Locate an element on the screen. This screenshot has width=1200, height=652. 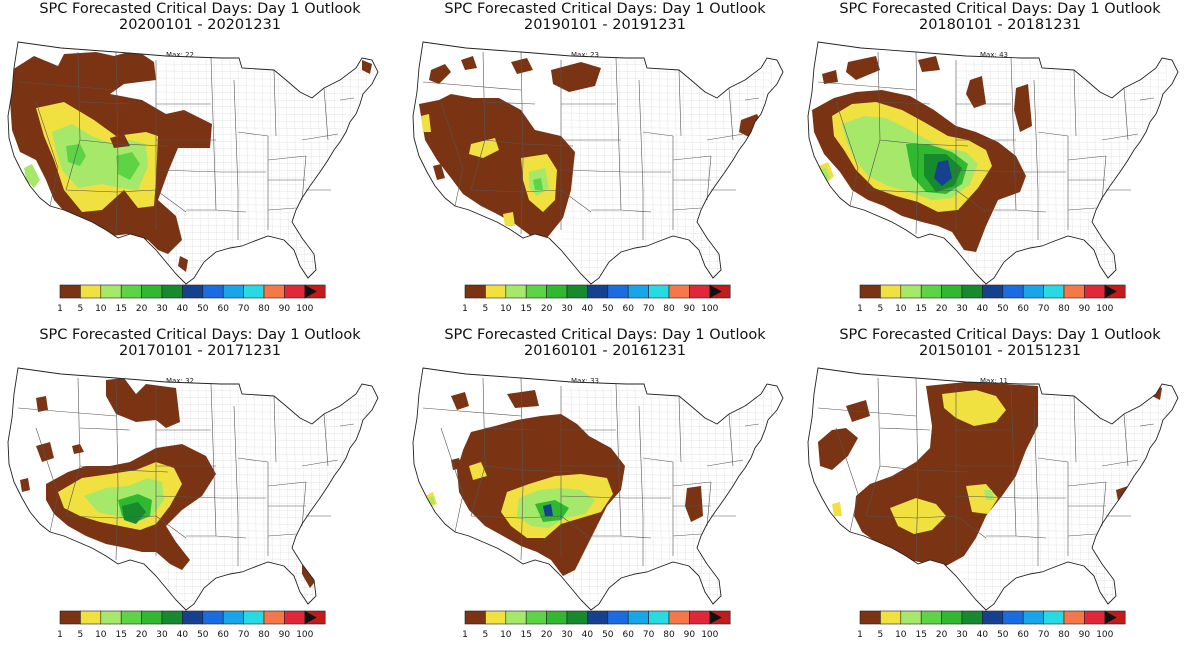
colorbar-extend-arrow is located at coordinates (715, 617).